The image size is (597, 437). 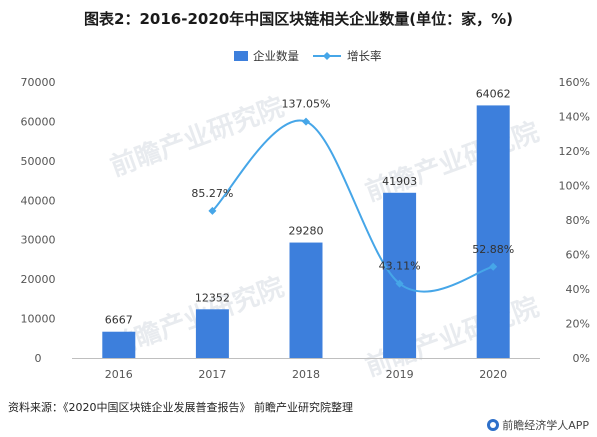 I want to click on x-tick-label: 2016, so click(x=119, y=374).